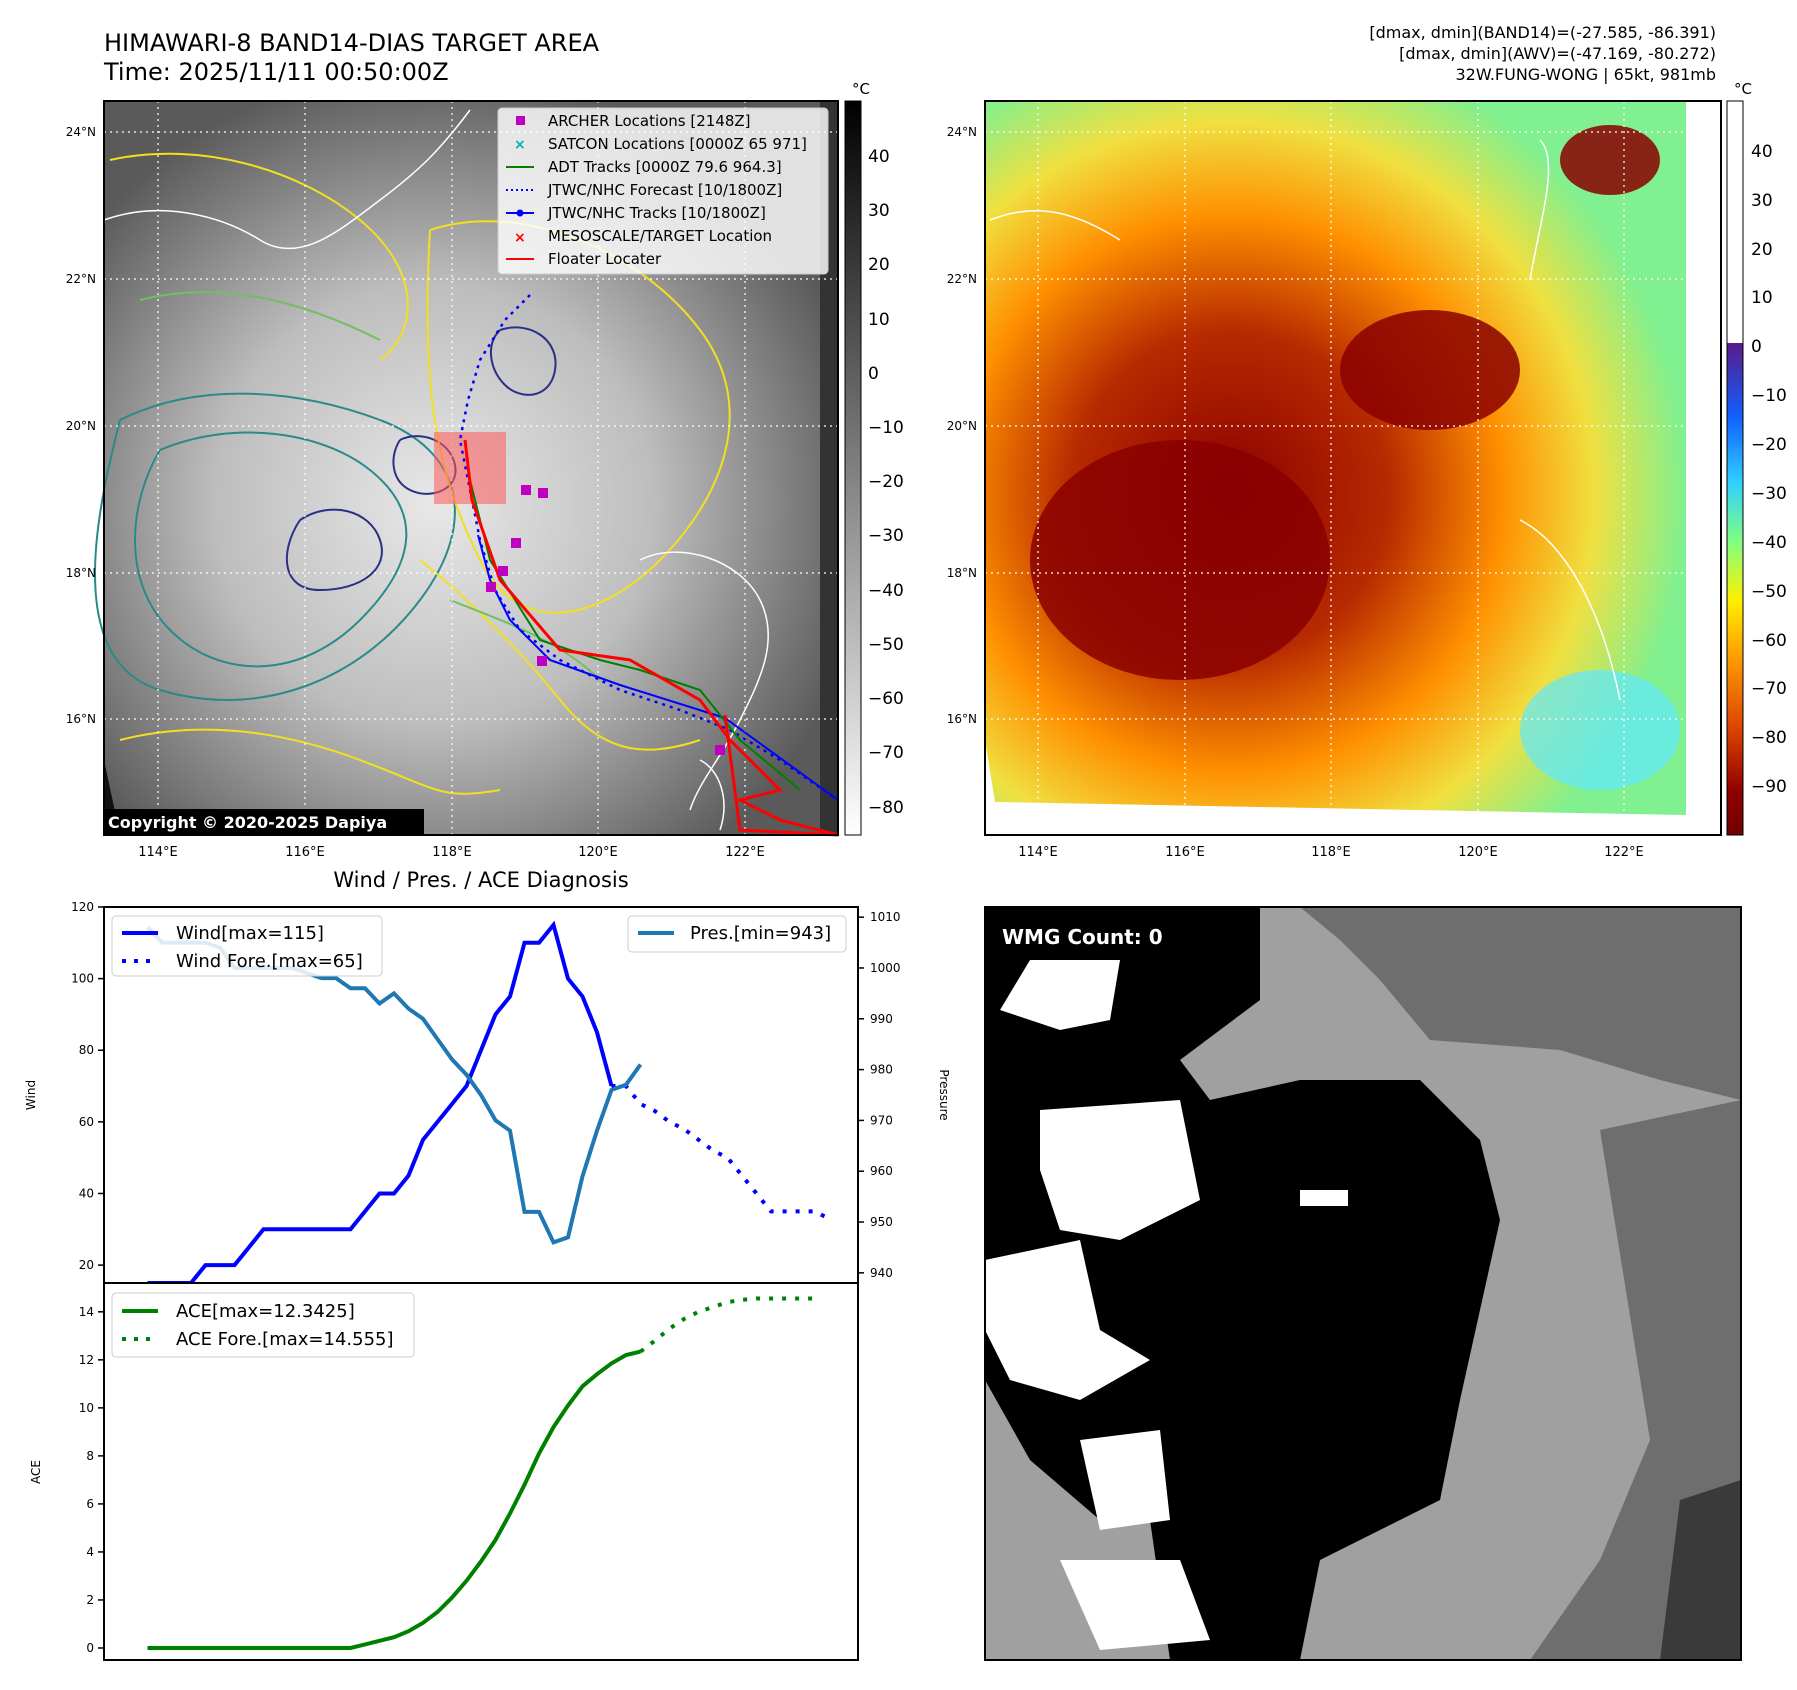  What do you see at coordinates (480, 880) in the screenshot?
I see `diagnosis-title: Wind / Pres. / ACE Diagnosis` at bounding box center [480, 880].